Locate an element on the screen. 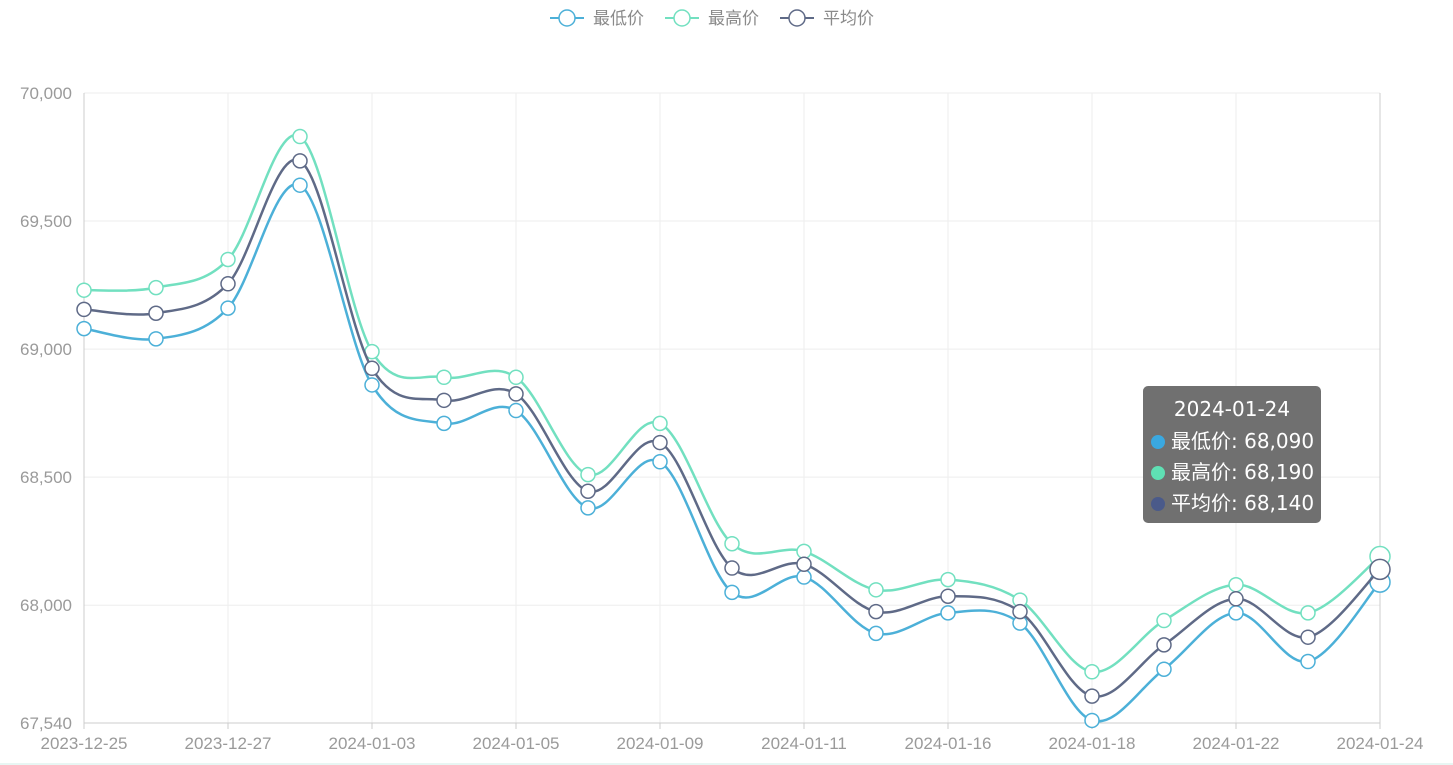  tooltip-dot-low is located at coordinates (1158, 441).